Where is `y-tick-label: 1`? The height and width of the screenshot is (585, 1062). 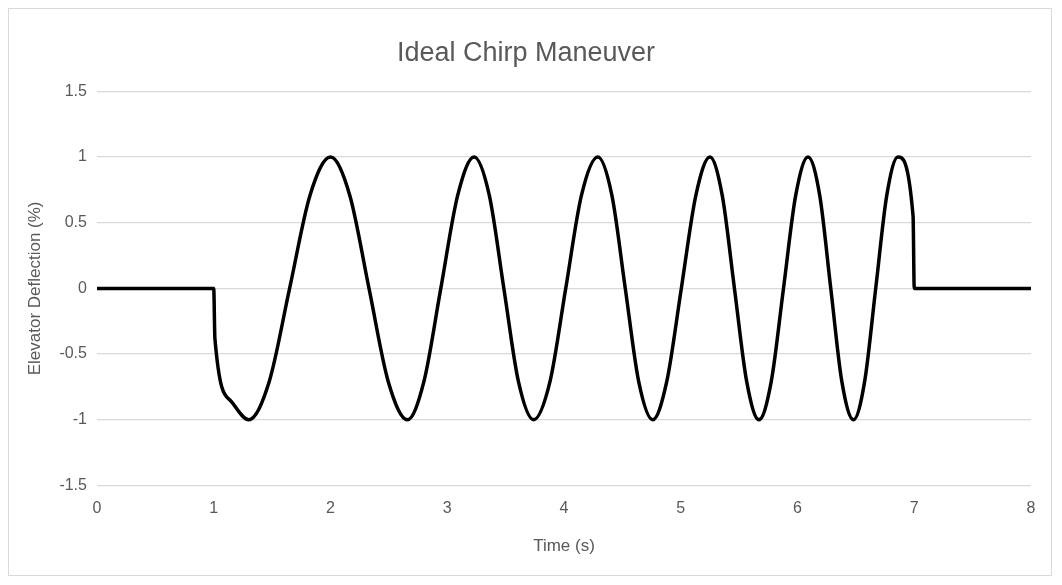 y-tick-label: 1 is located at coordinates (83, 156).